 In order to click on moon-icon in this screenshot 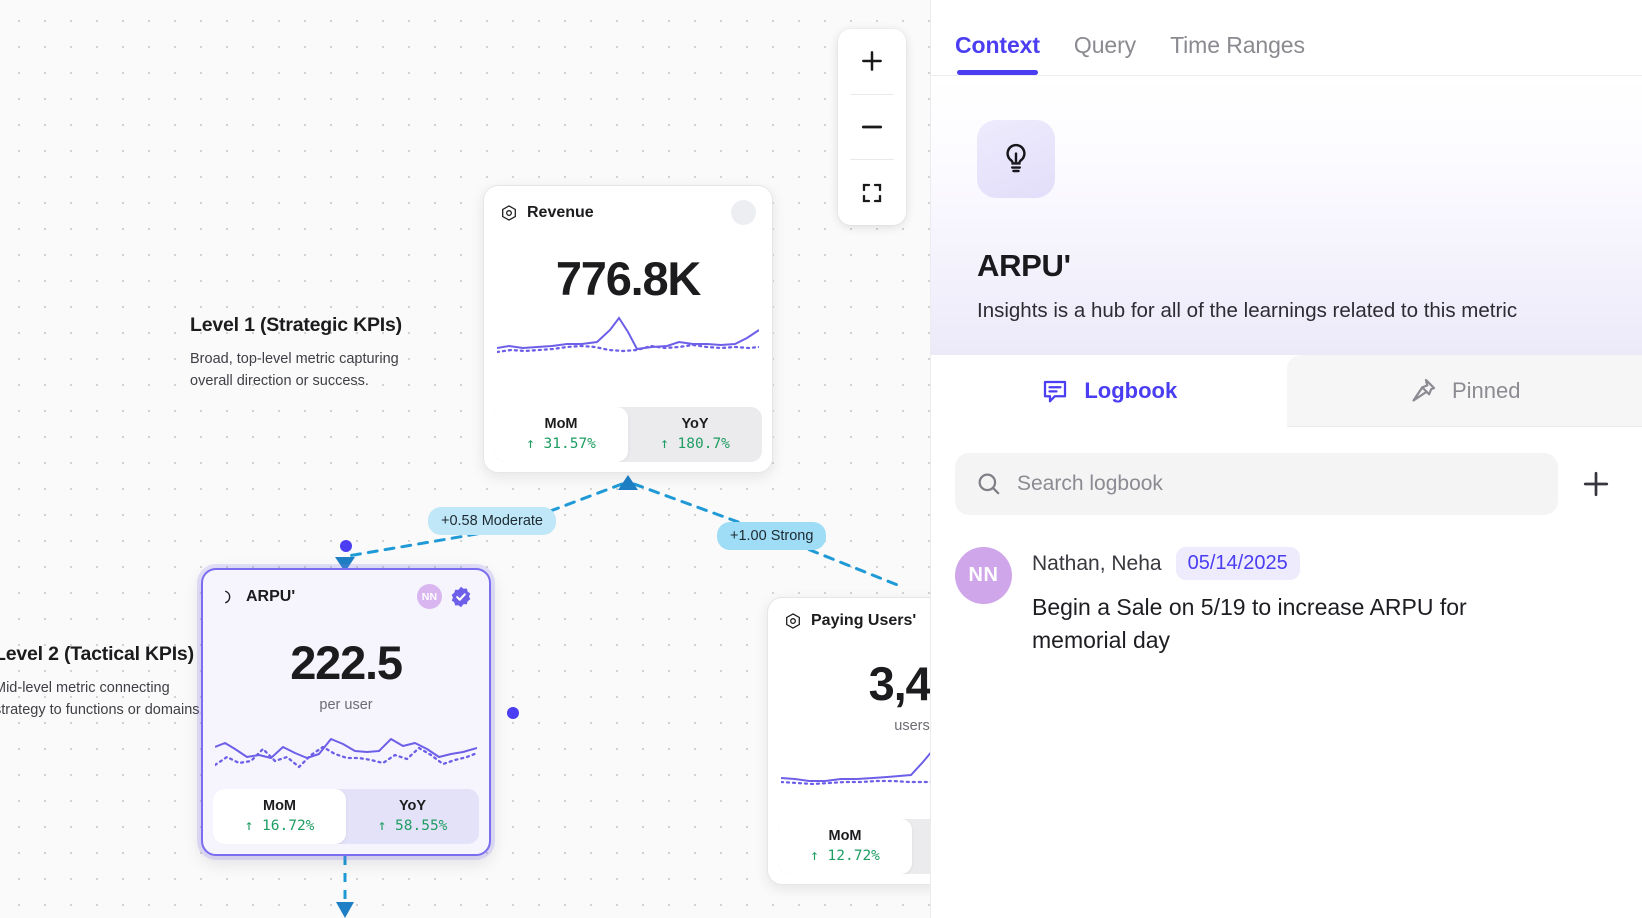, I will do `click(228, 596)`.